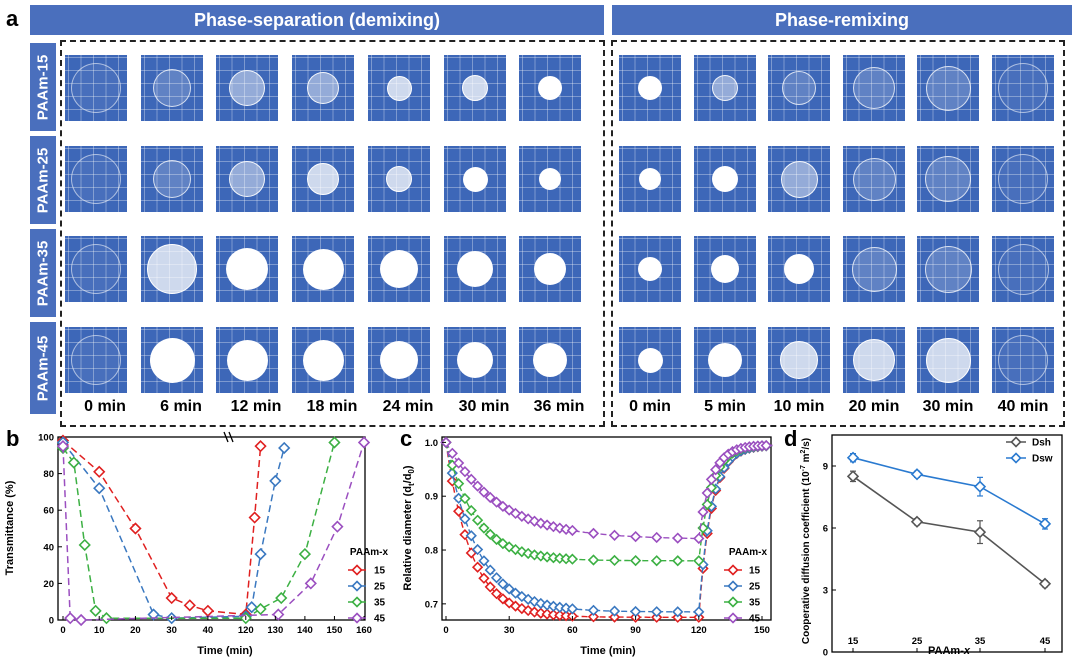 This screenshot has width=1080, height=658. What do you see at coordinates (46, 438) in the screenshot?
I see `b-y-tick-label: 100` at bounding box center [46, 438].